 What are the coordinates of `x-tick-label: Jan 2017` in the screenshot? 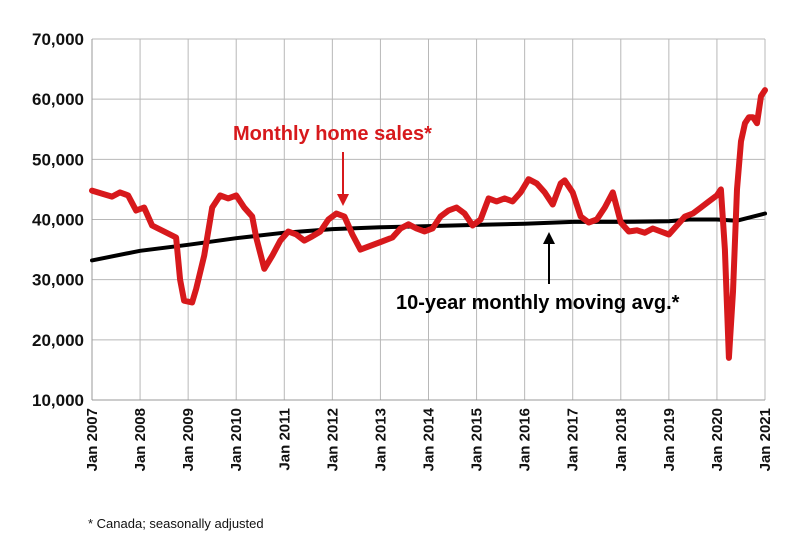 It's located at (573, 439).